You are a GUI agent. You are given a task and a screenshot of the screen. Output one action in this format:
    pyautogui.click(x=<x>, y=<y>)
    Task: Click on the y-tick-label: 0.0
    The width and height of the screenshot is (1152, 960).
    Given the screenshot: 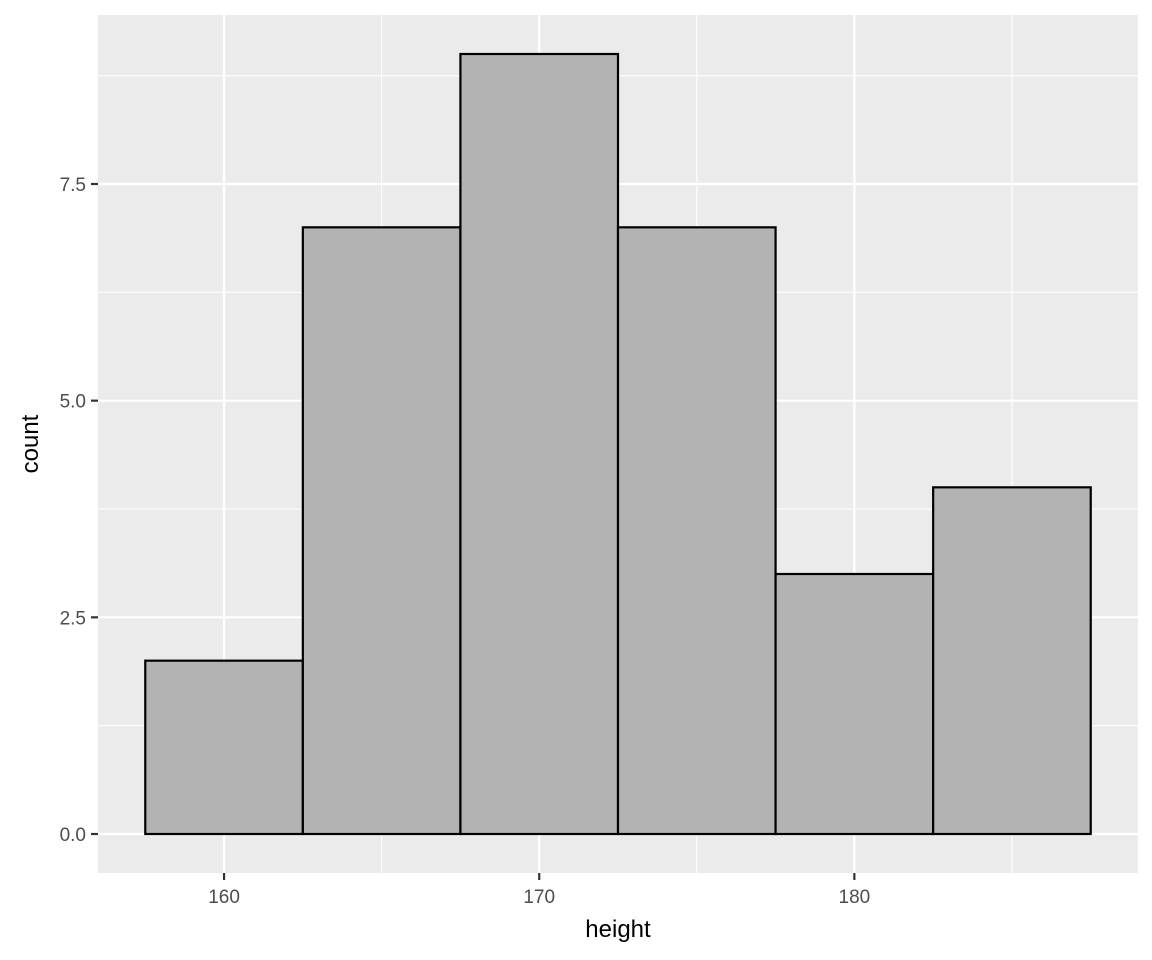 What is the action you would take?
    pyautogui.click(x=73, y=835)
    